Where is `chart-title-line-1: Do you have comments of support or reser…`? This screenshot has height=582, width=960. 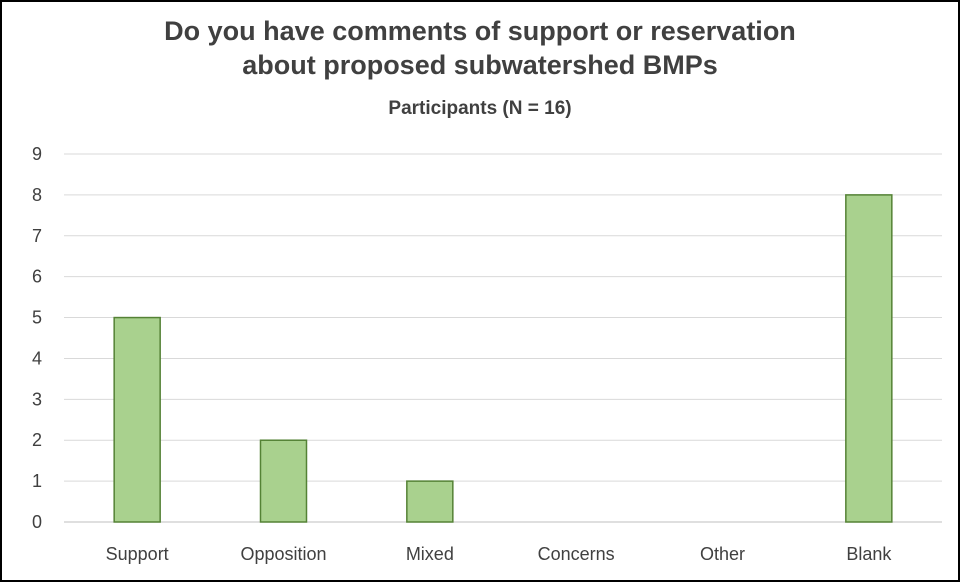 chart-title-line-1: Do you have comments of support or reser… is located at coordinates (480, 31).